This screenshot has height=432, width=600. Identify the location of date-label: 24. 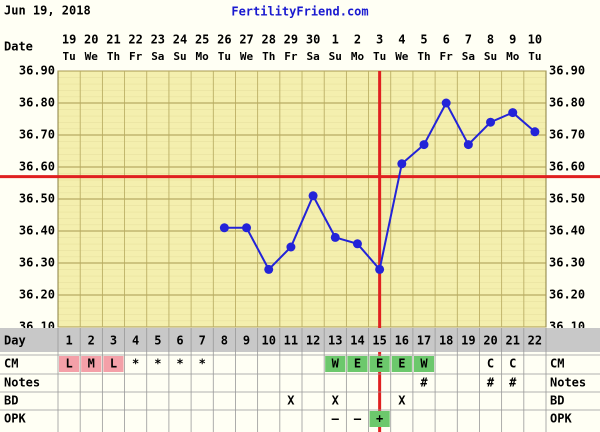
(180, 40).